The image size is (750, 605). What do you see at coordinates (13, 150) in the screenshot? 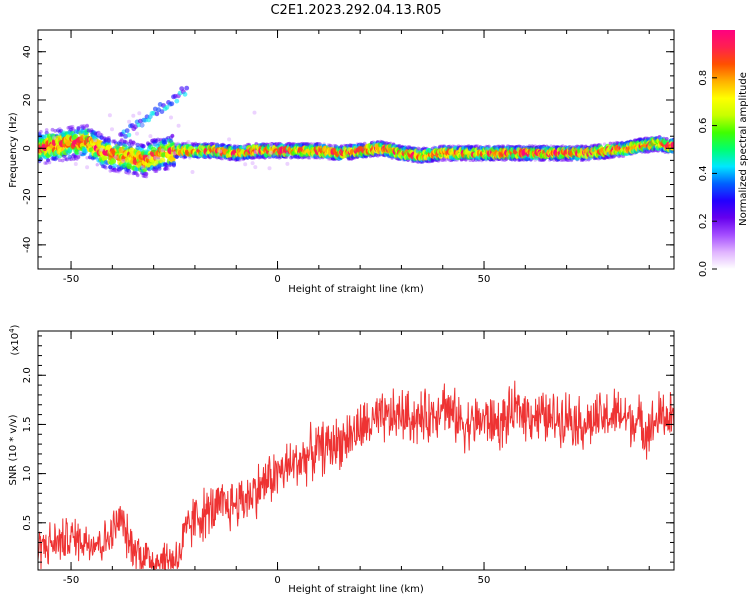
I see `spectrogram-y-axis-label: Frequency (Hz)` at bounding box center [13, 150].